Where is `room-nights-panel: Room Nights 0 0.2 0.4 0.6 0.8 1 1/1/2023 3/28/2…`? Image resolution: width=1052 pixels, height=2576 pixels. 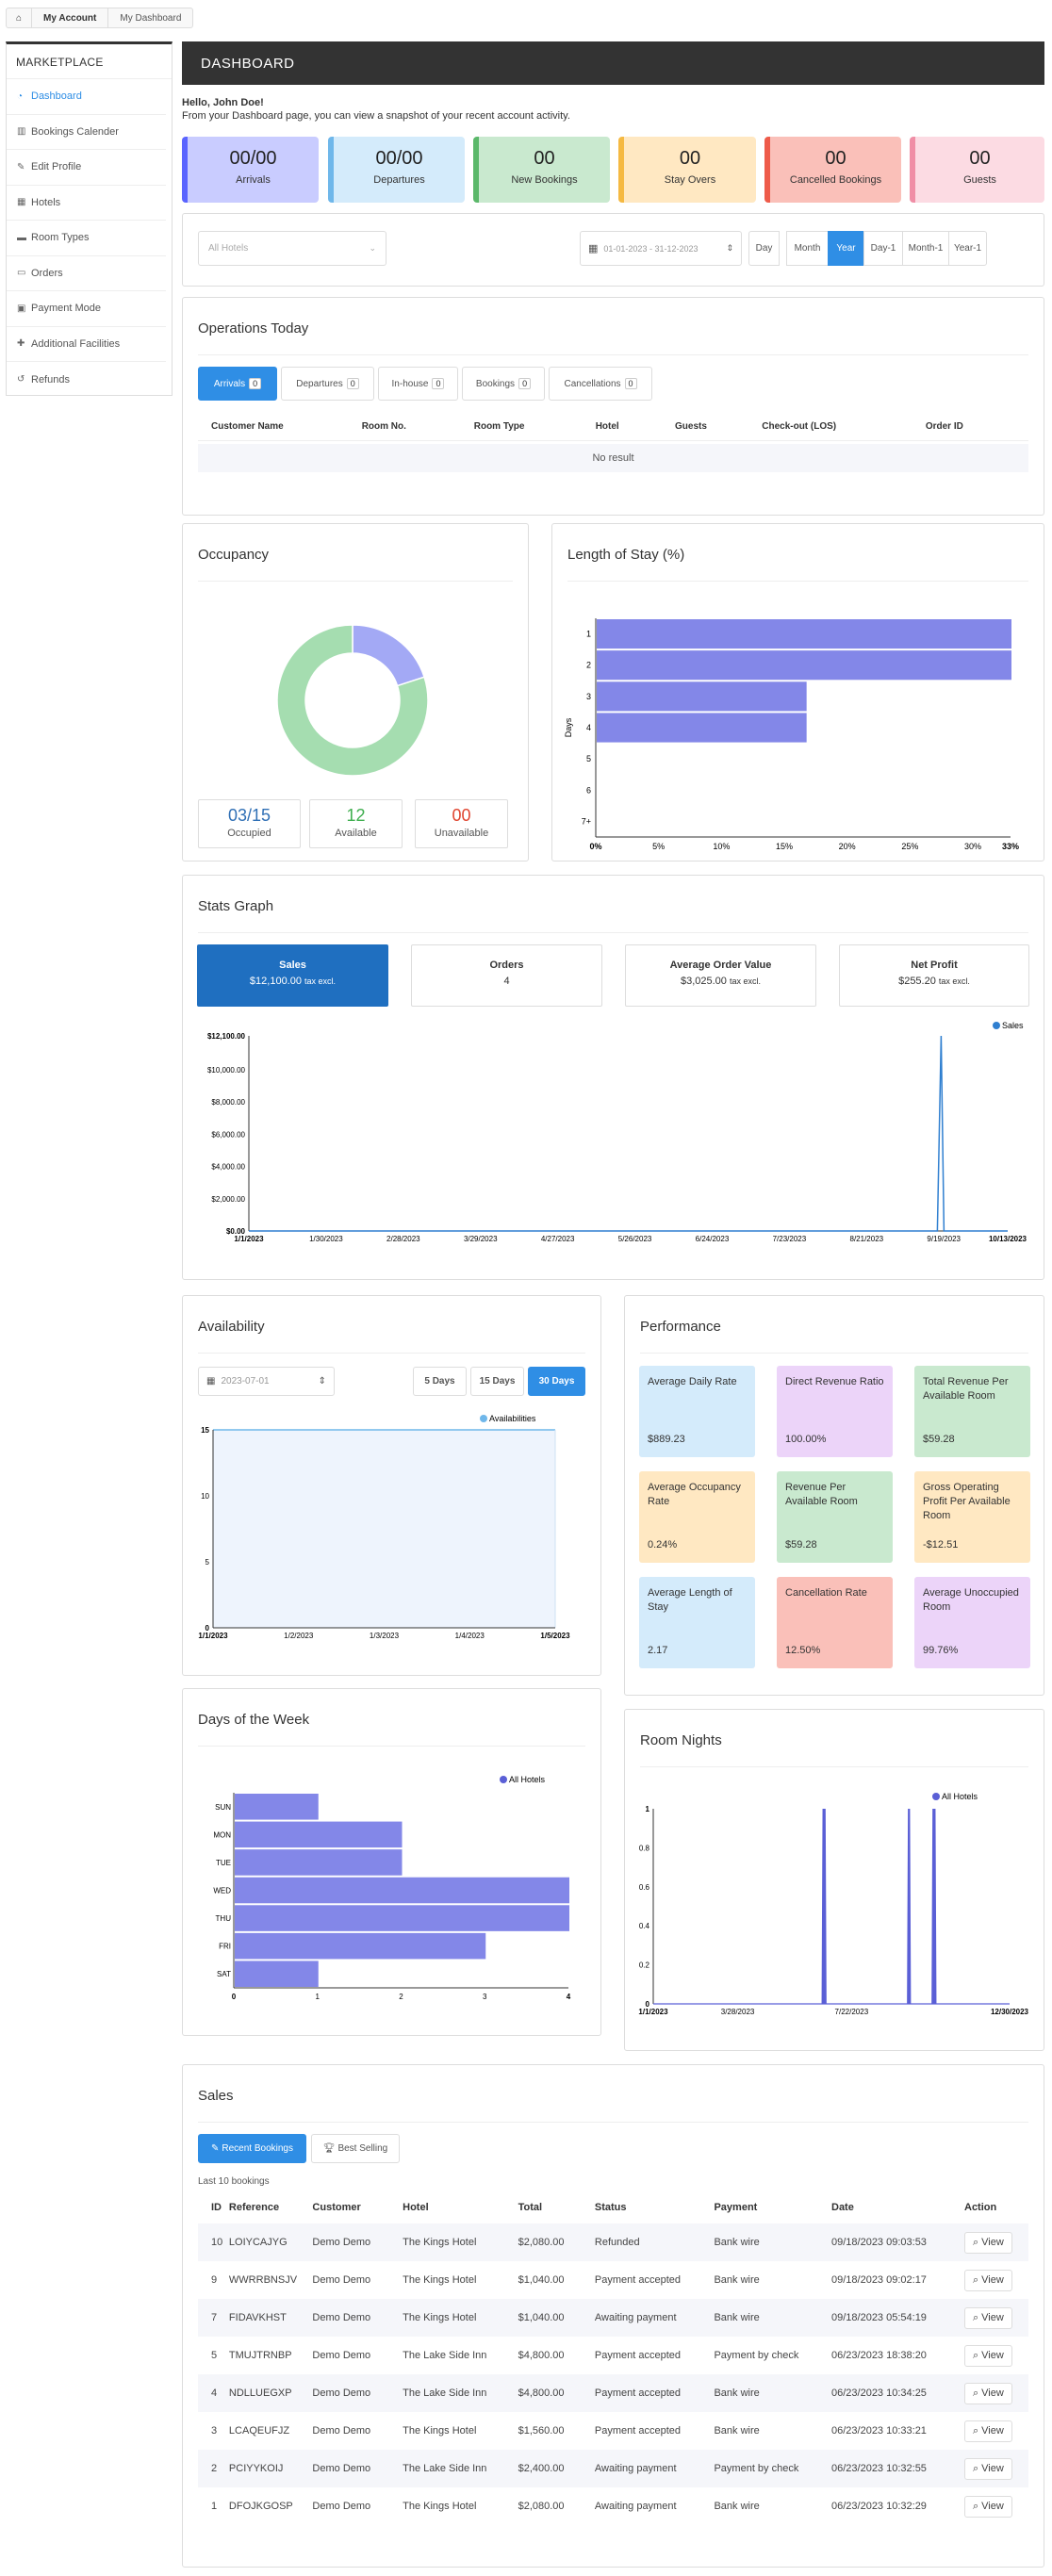
room-nights-panel: Room Nights 0 0.2 0.4 0.6 0.8 1 1/1/2023 3/28/2… is located at coordinates (834, 1880).